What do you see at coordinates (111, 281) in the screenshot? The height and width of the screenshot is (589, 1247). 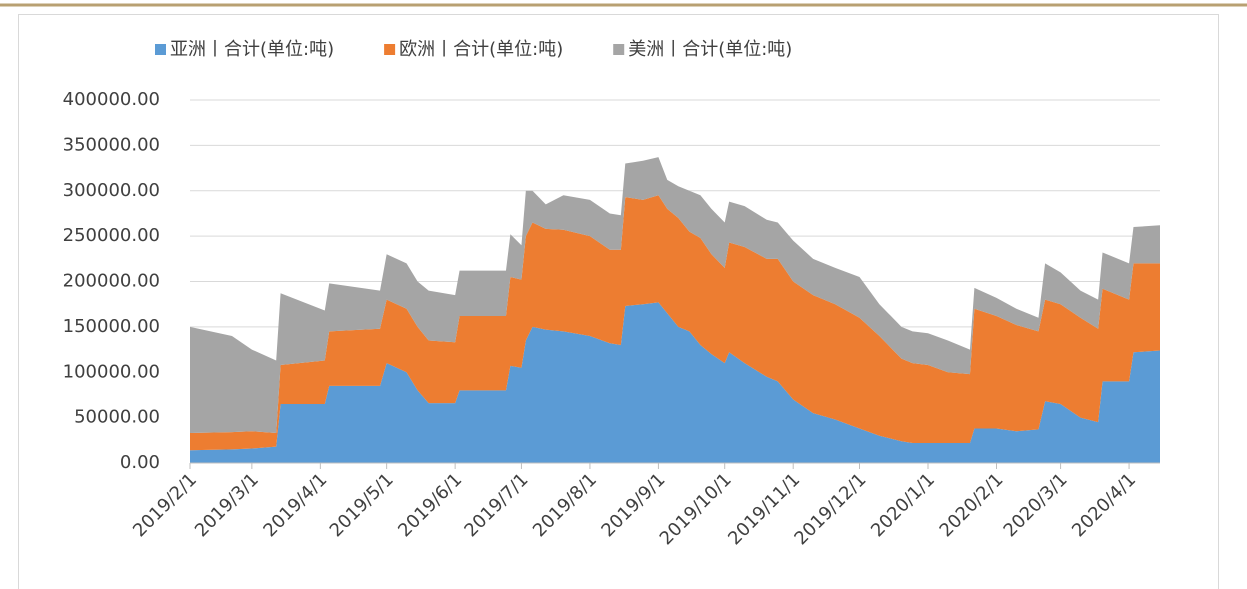 I see `y-tick-label: 200000.00` at bounding box center [111, 281].